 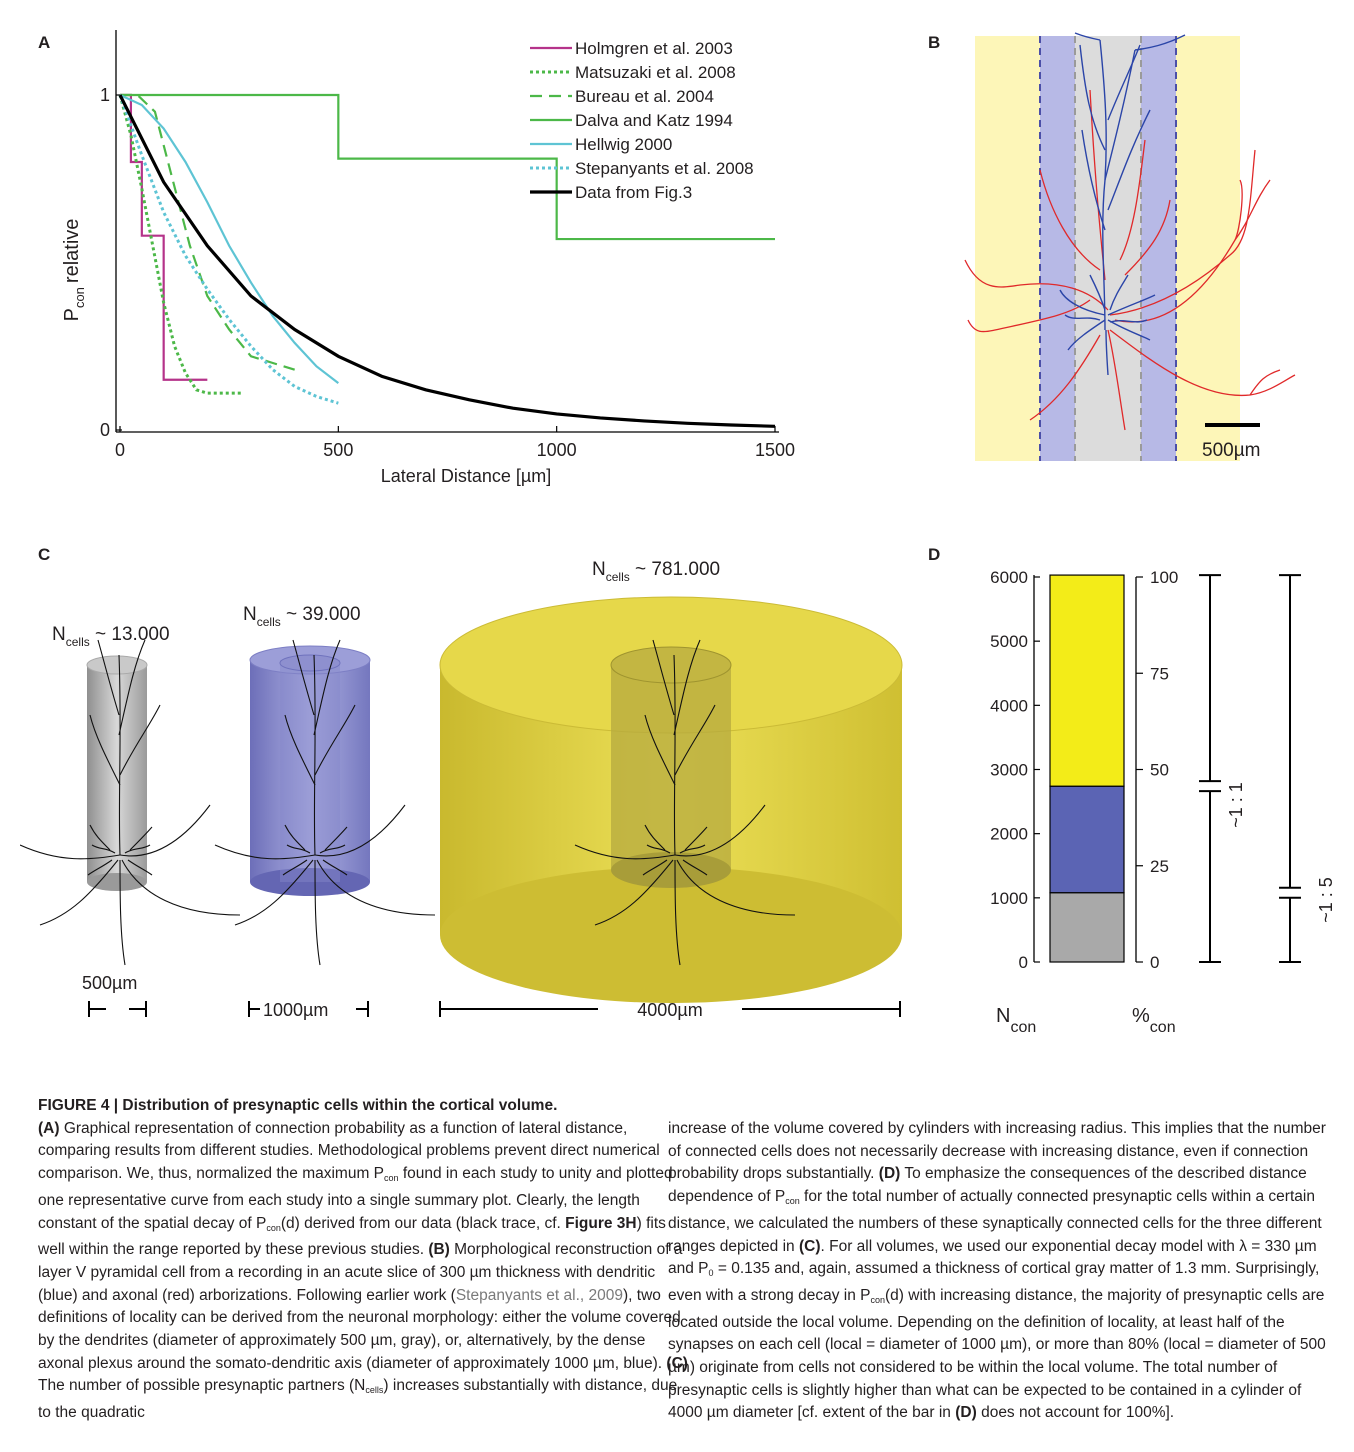 What do you see at coordinates (1154, 962) in the screenshot?
I see `right-tick-label: 0` at bounding box center [1154, 962].